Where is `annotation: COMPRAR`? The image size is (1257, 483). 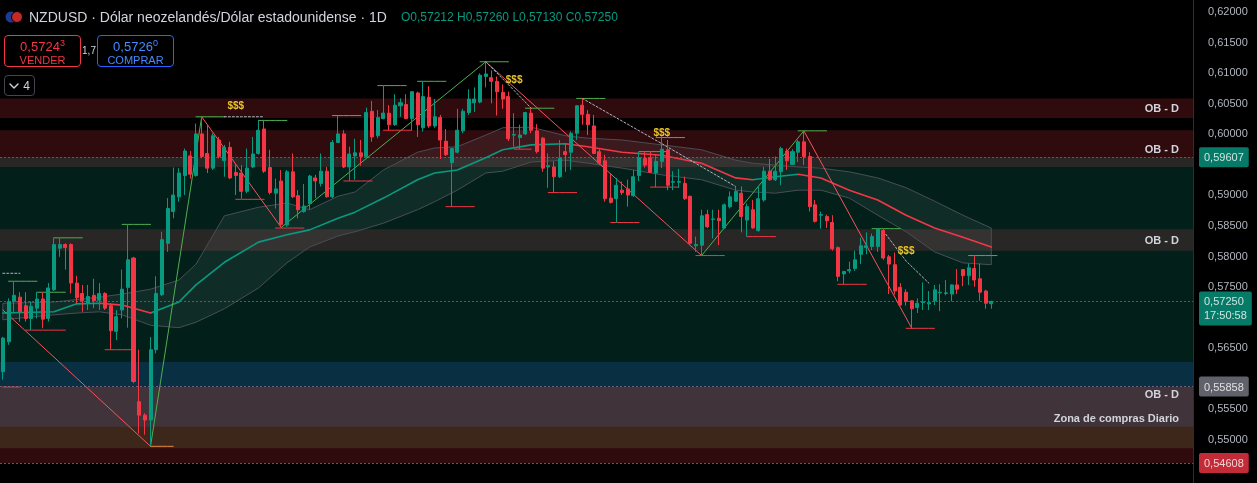 annotation: COMPRAR is located at coordinates (135, 60).